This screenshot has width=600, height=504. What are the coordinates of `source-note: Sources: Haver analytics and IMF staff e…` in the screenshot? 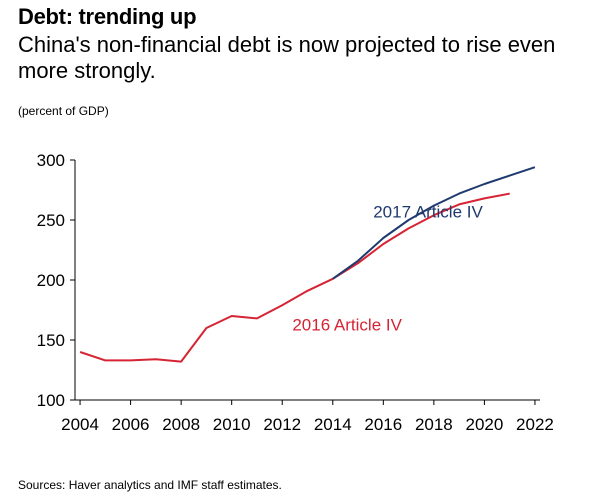 It's located at (150, 485).